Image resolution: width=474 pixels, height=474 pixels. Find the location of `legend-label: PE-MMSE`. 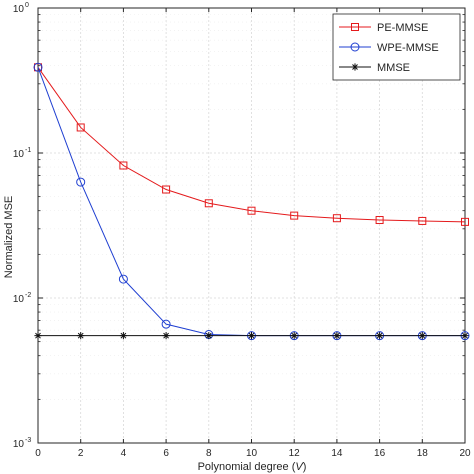

legend-label: PE-MMSE is located at coordinates (402, 28).